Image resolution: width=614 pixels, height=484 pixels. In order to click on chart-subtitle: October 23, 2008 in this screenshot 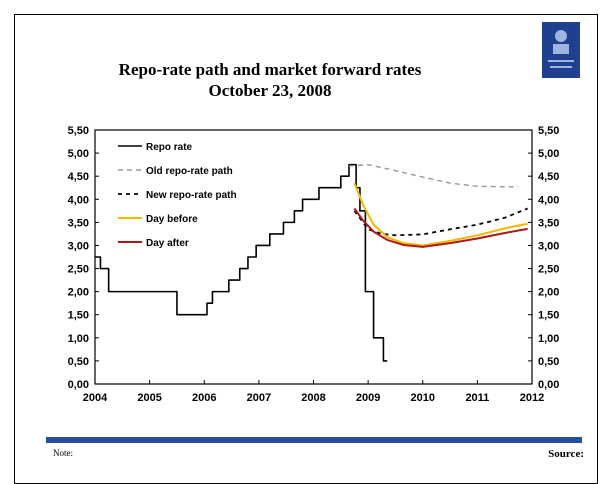, I will do `click(270, 90)`.